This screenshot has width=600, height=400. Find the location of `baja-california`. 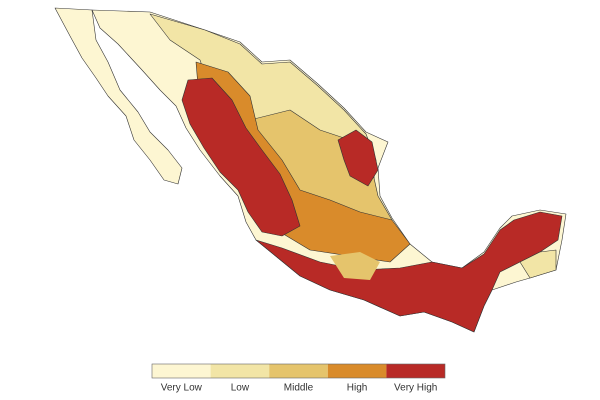

baja-california is located at coordinates (118, 96).